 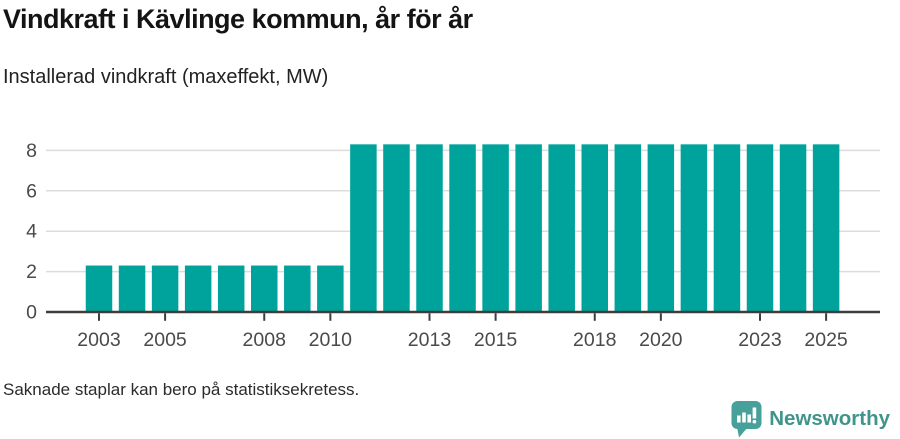 What do you see at coordinates (727, 228) in the screenshot?
I see `bar-2022` at bounding box center [727, 228].